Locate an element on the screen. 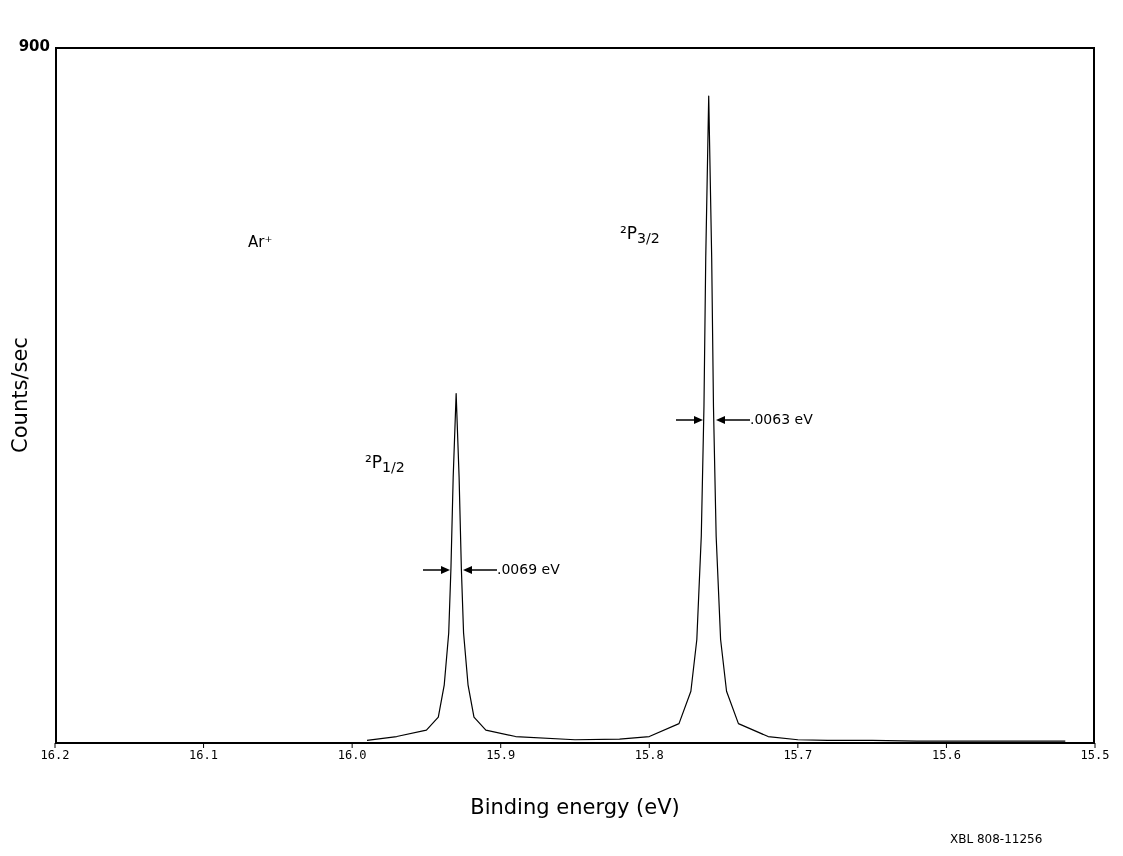 The image size is (1123, 856). annotation: ²P$_{1/2}$ is located at coordinates (385, 464).